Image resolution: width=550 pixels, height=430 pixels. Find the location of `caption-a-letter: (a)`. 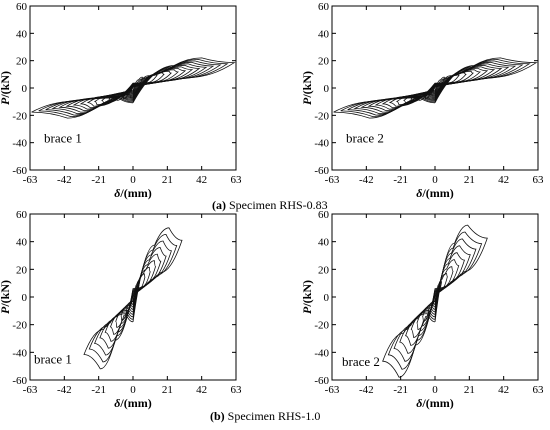

caption-a-letter: (a) is located at coordinates (219, 205).